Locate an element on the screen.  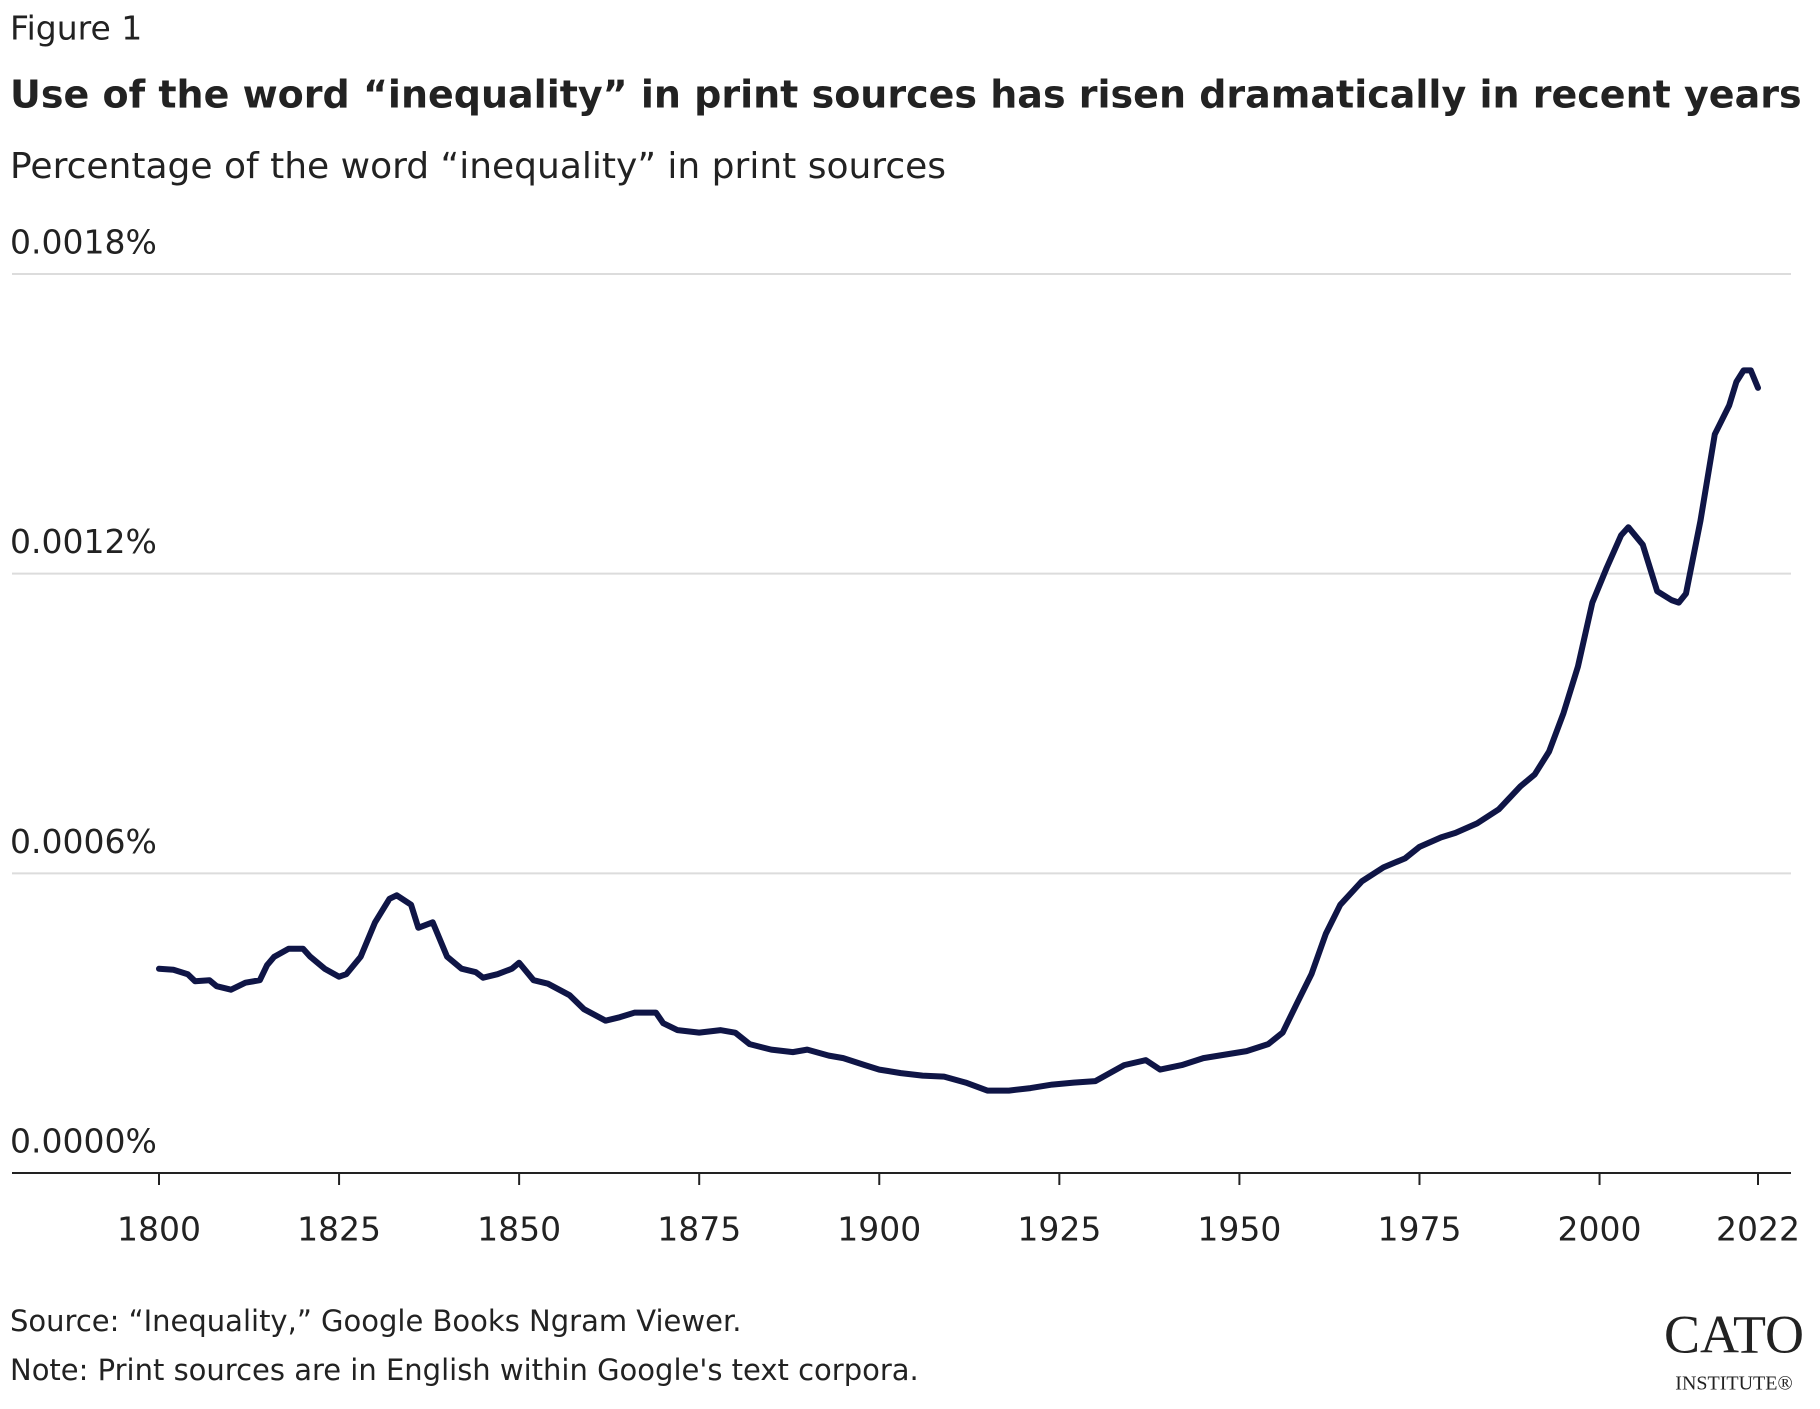
x-tick-label: 2022 is located at coordinates (1758, 1229).